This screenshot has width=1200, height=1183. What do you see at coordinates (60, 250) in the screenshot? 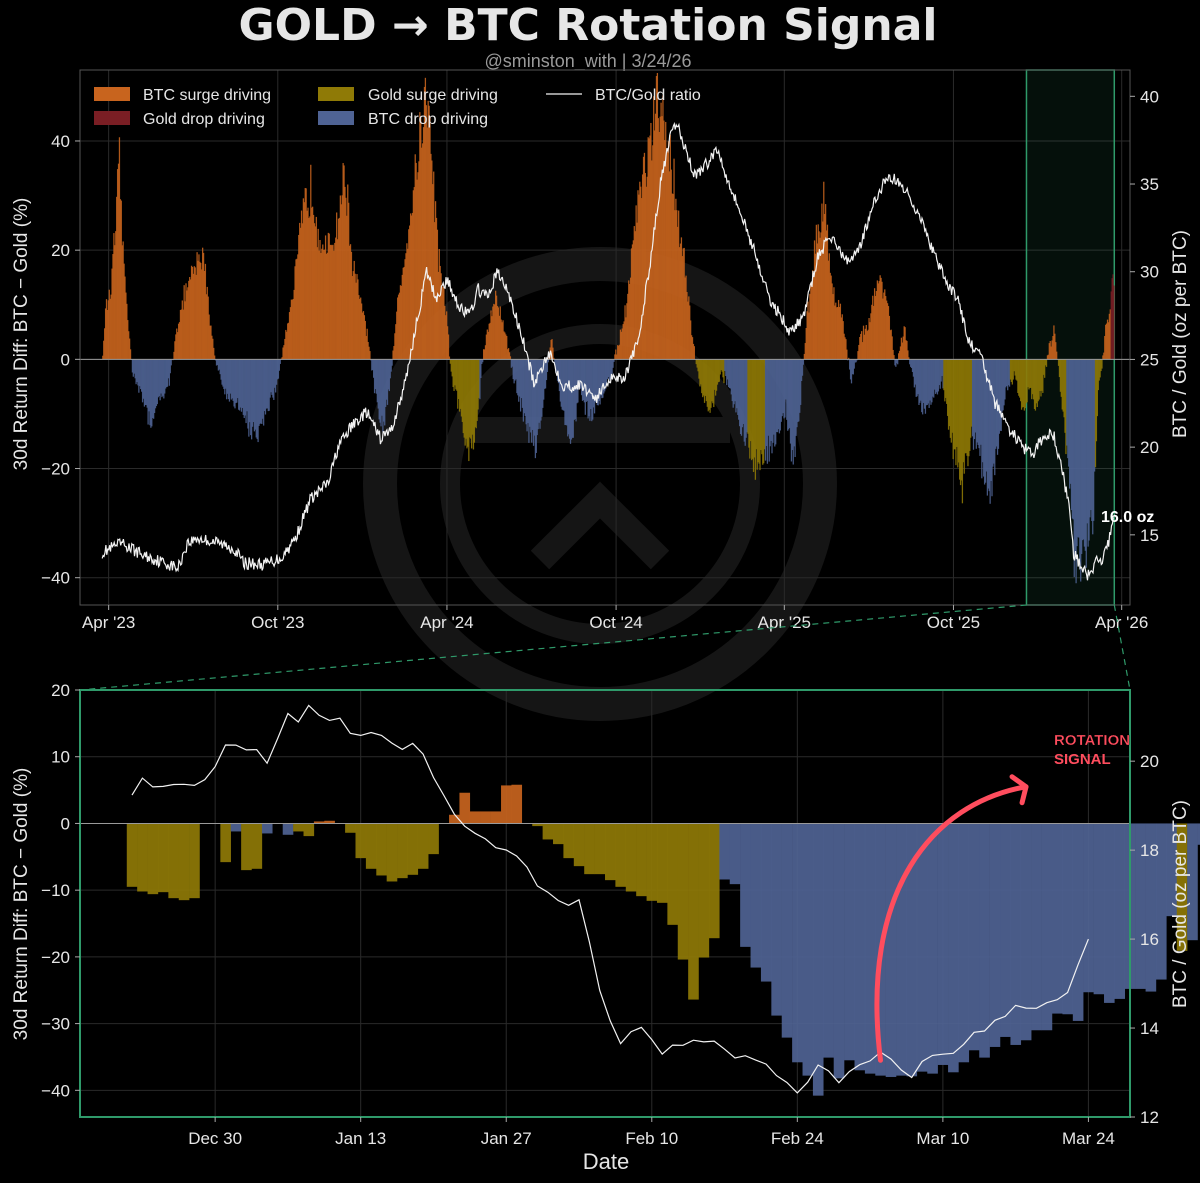
I see `overview-y-tick-label: 20` at bounding box center [60, 250].